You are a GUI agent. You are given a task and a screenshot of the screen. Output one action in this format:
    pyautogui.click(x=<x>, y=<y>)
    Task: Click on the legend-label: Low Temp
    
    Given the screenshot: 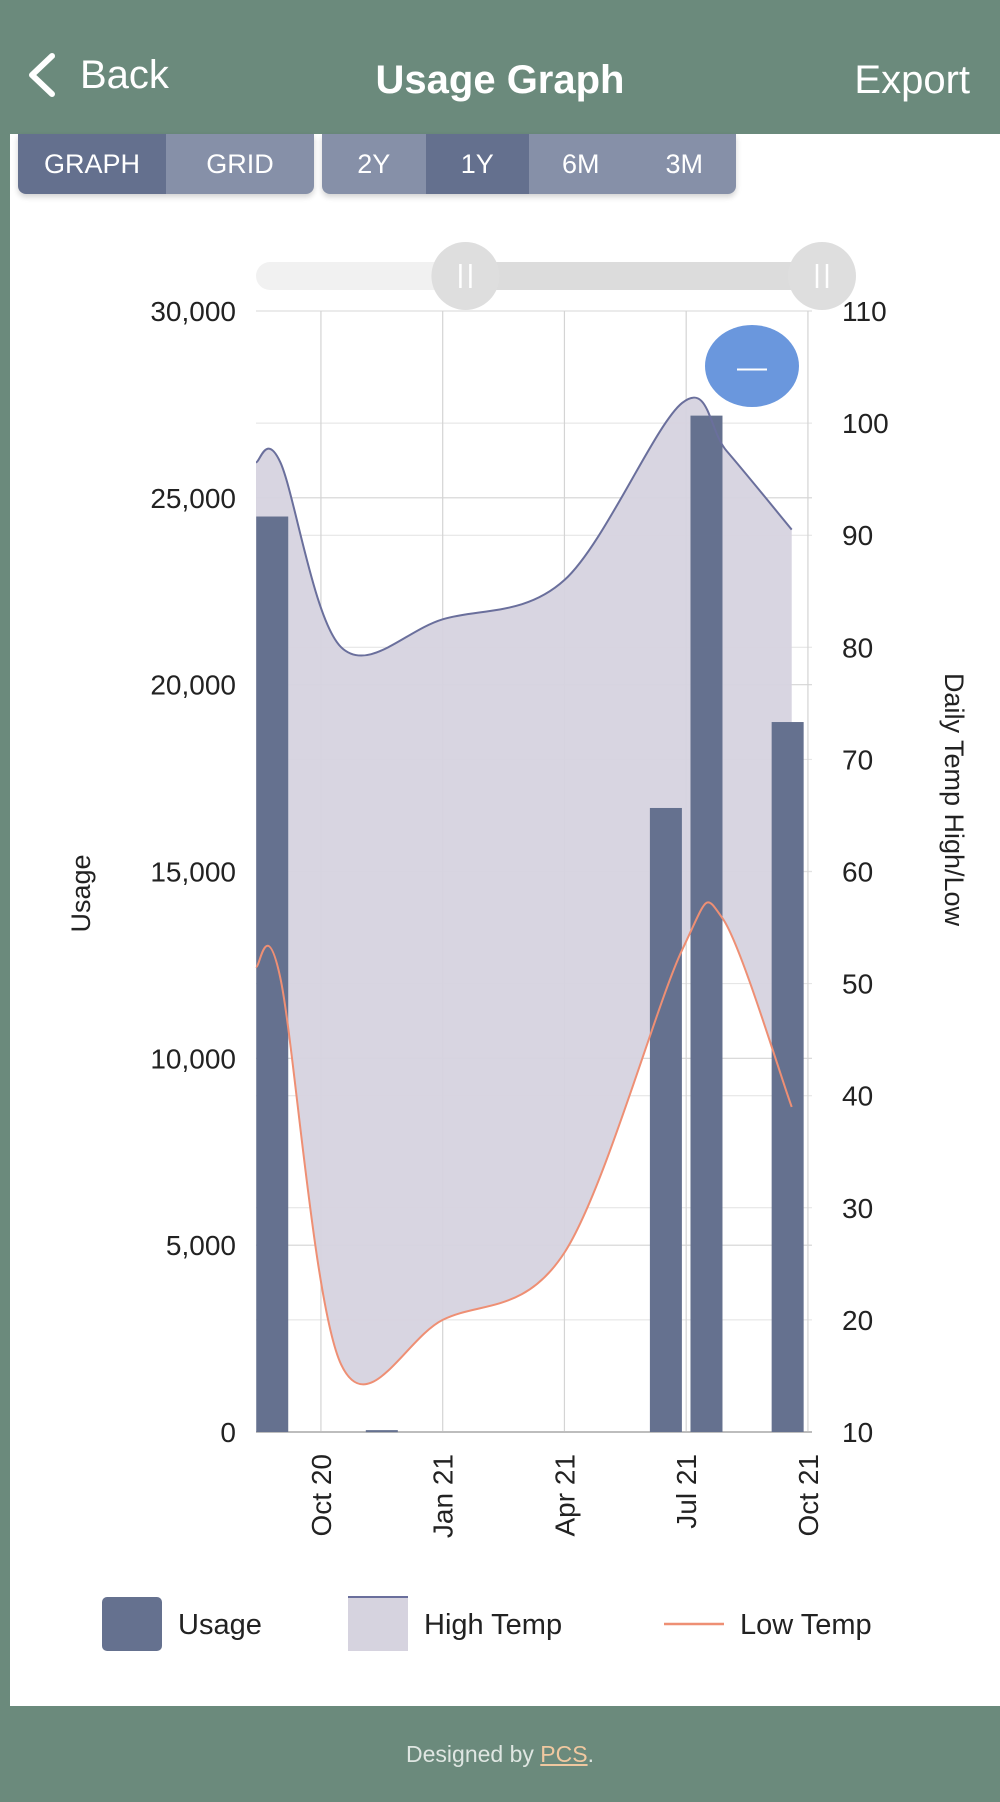 What is the action you would take?
    pyautogui.click(x=806, y=1625)
    